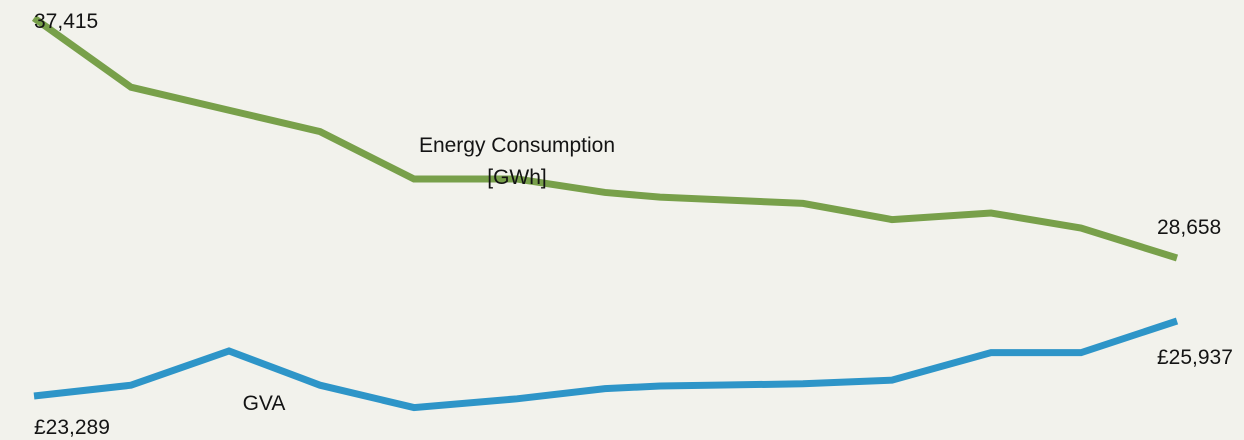 This screenshot has height=440, width=1244. Describe the element at coordinates (517, 177) in the screenshot. I see `energy-consumption-label-line-2: [GWh]` at that location.